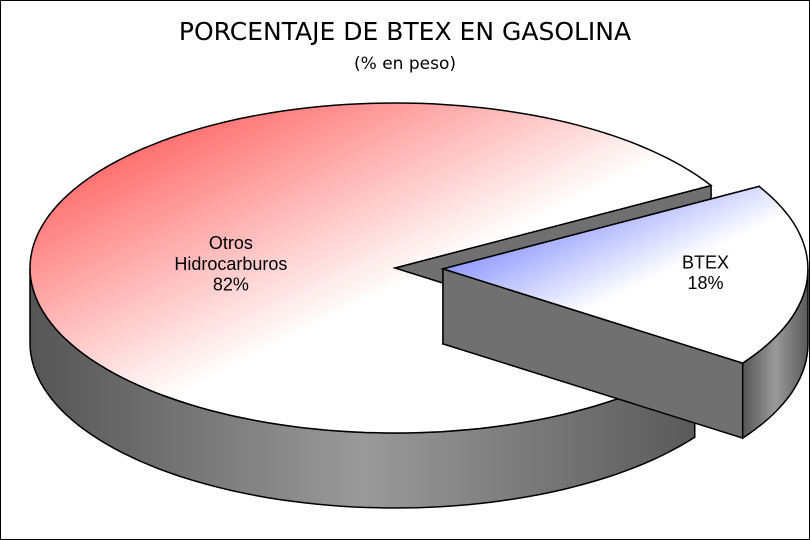  What do you see at coordinates (705, 262) in the screenshot?
I see `category-label: BTEX` at bounding box center [705, 262].